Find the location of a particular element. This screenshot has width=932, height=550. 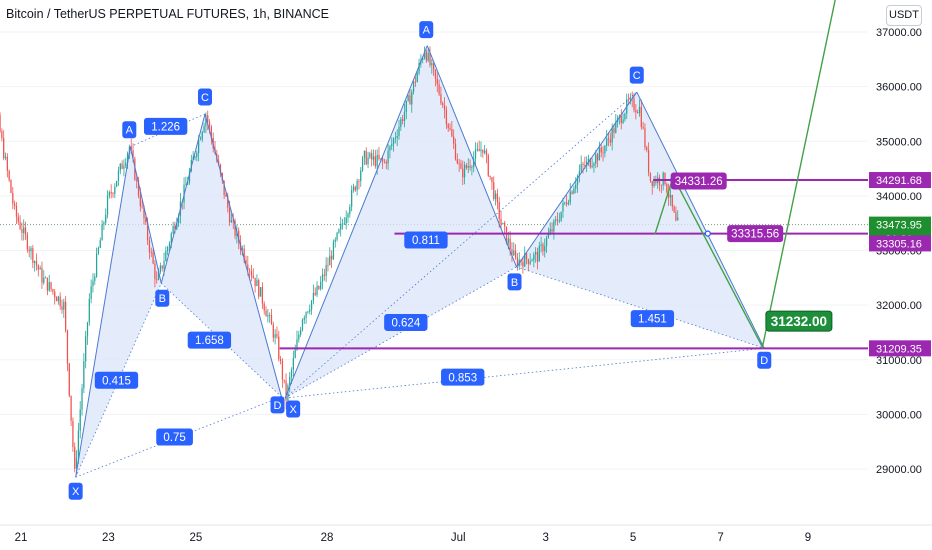

point-label-x-bg is located at coordinates (293, 409).